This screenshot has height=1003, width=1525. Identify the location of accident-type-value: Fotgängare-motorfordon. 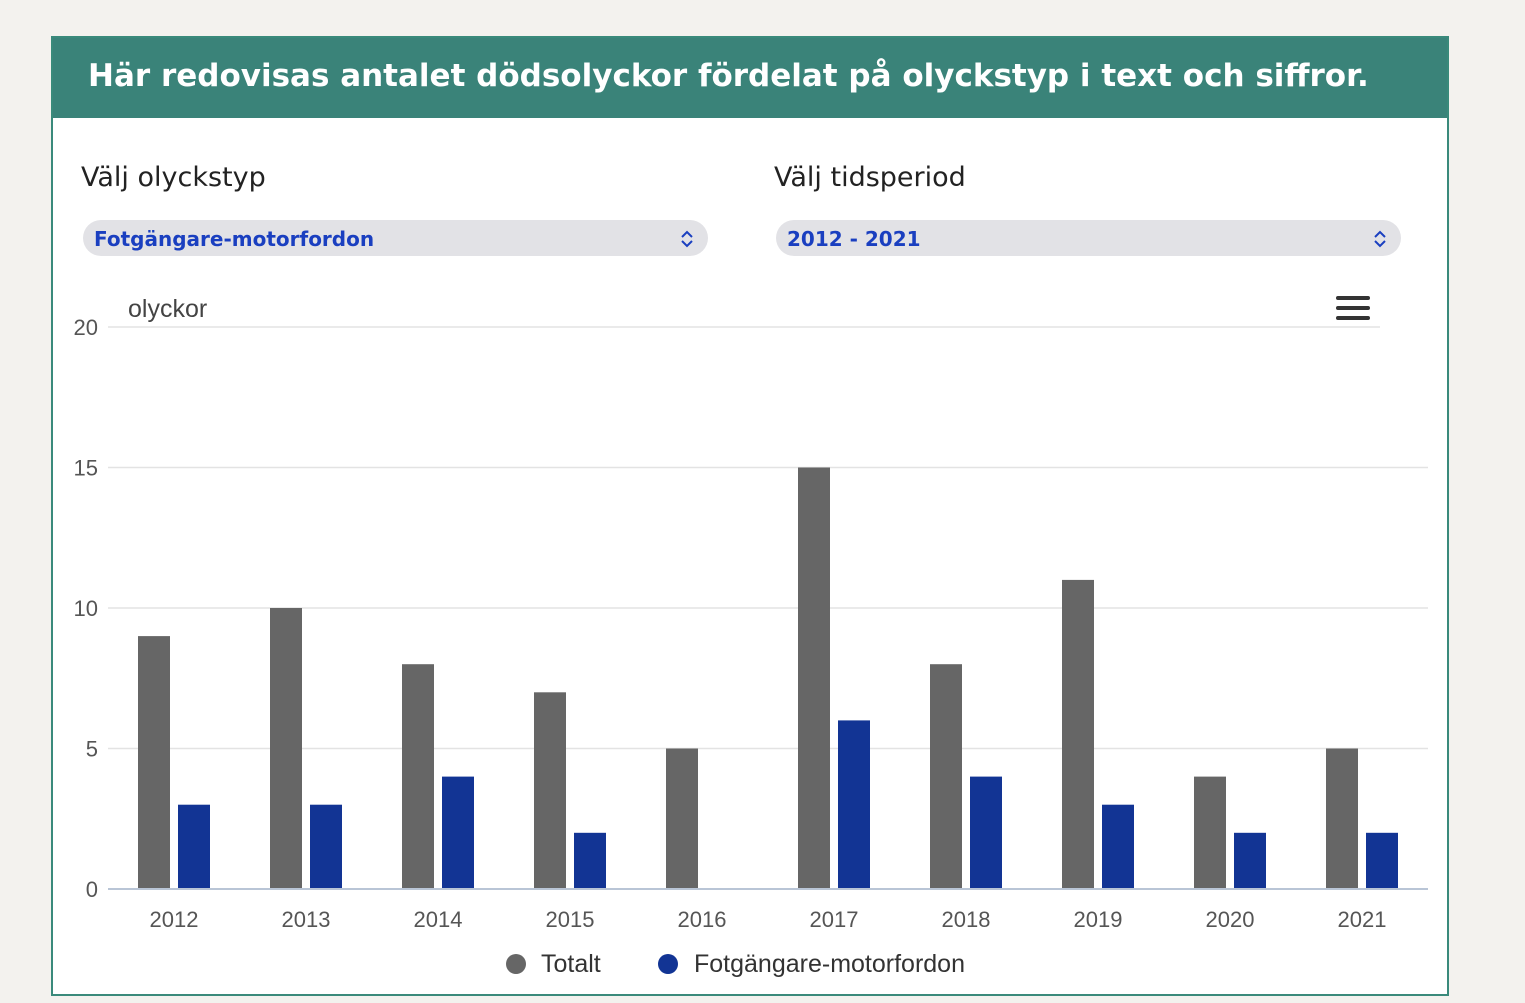
(234, 239).